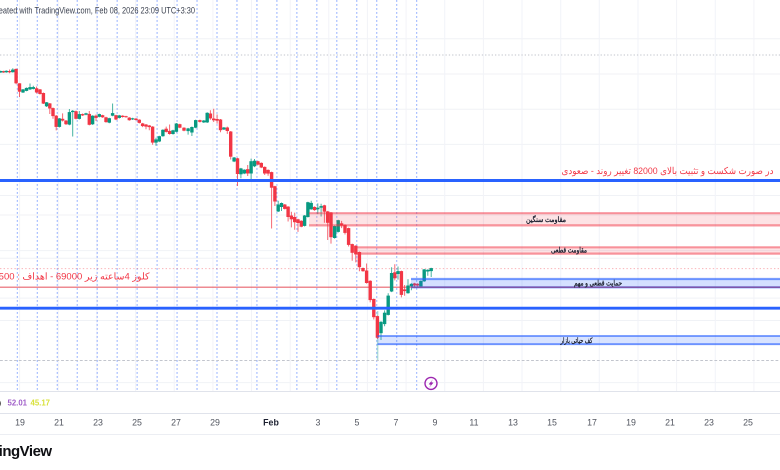  Describe the element at coordinates (41, 403) in the screenshot. I see `svg-text: 45.17` at that location.